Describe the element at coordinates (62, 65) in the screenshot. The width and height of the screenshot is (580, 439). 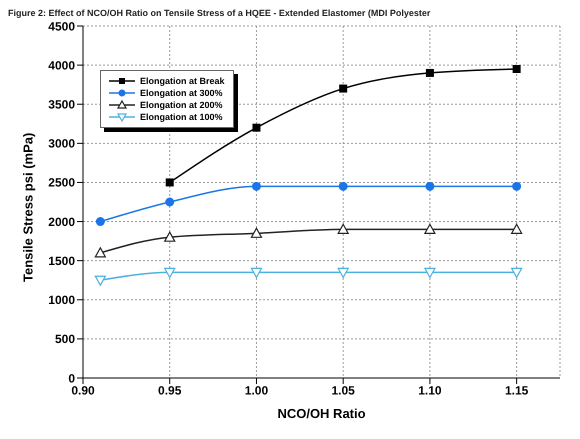
I see `y-tick-label: 4000` at that location.